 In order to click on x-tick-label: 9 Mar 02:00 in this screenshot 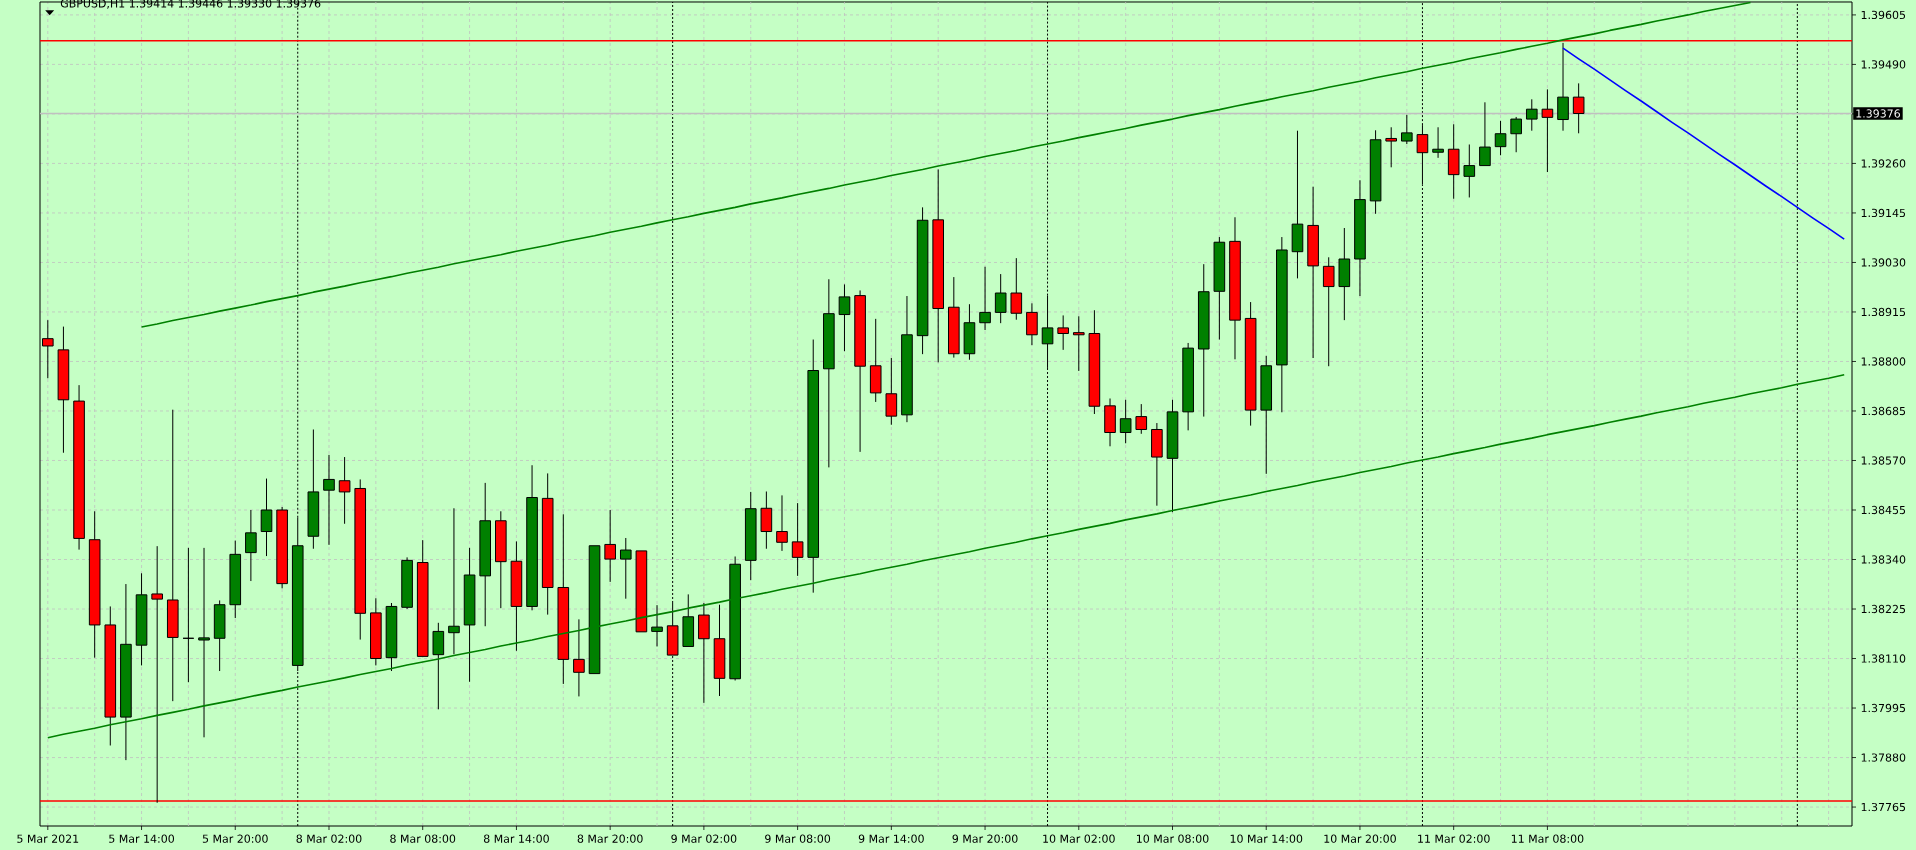, I will do `click(704, 838)`.